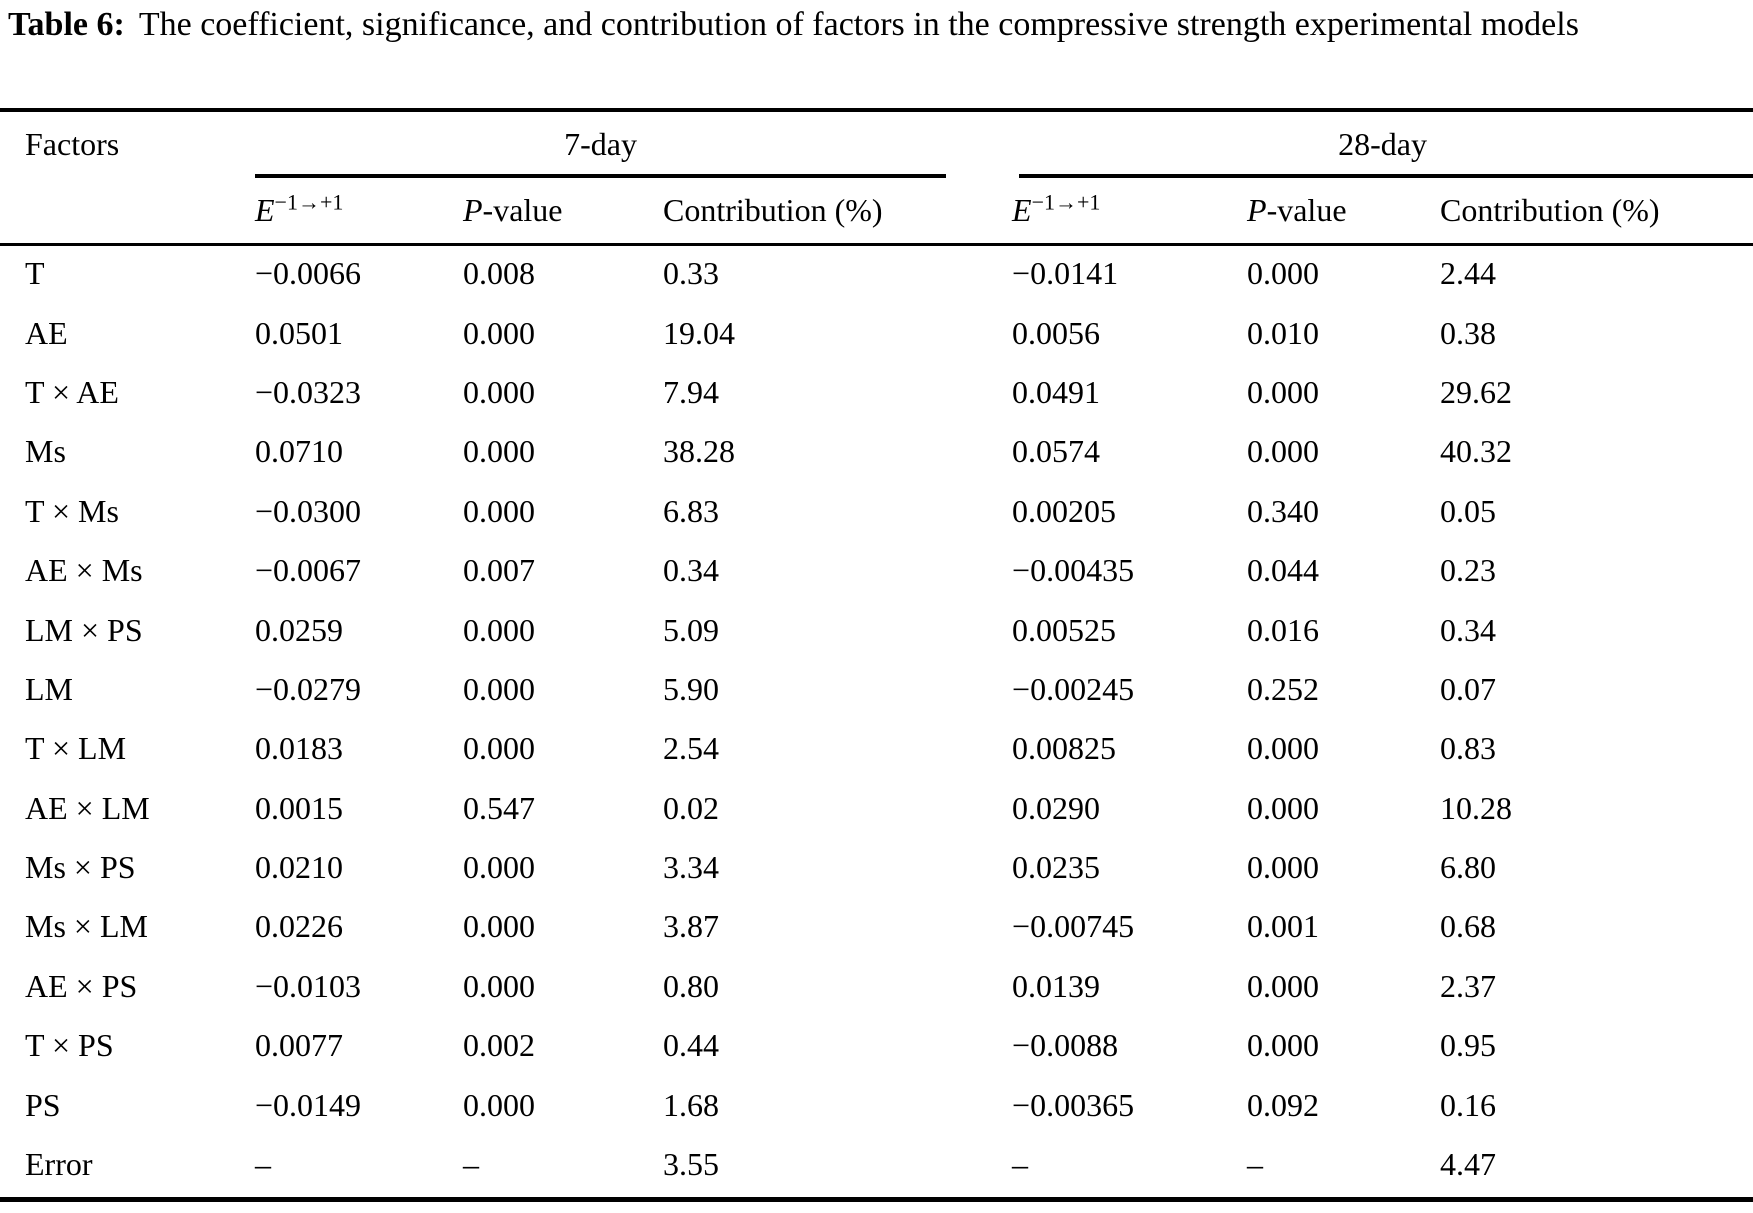  Describe the element at coordinates (1468, 629) in the screenshot. I see `contribution-28day-cell: 0.34` at that location.